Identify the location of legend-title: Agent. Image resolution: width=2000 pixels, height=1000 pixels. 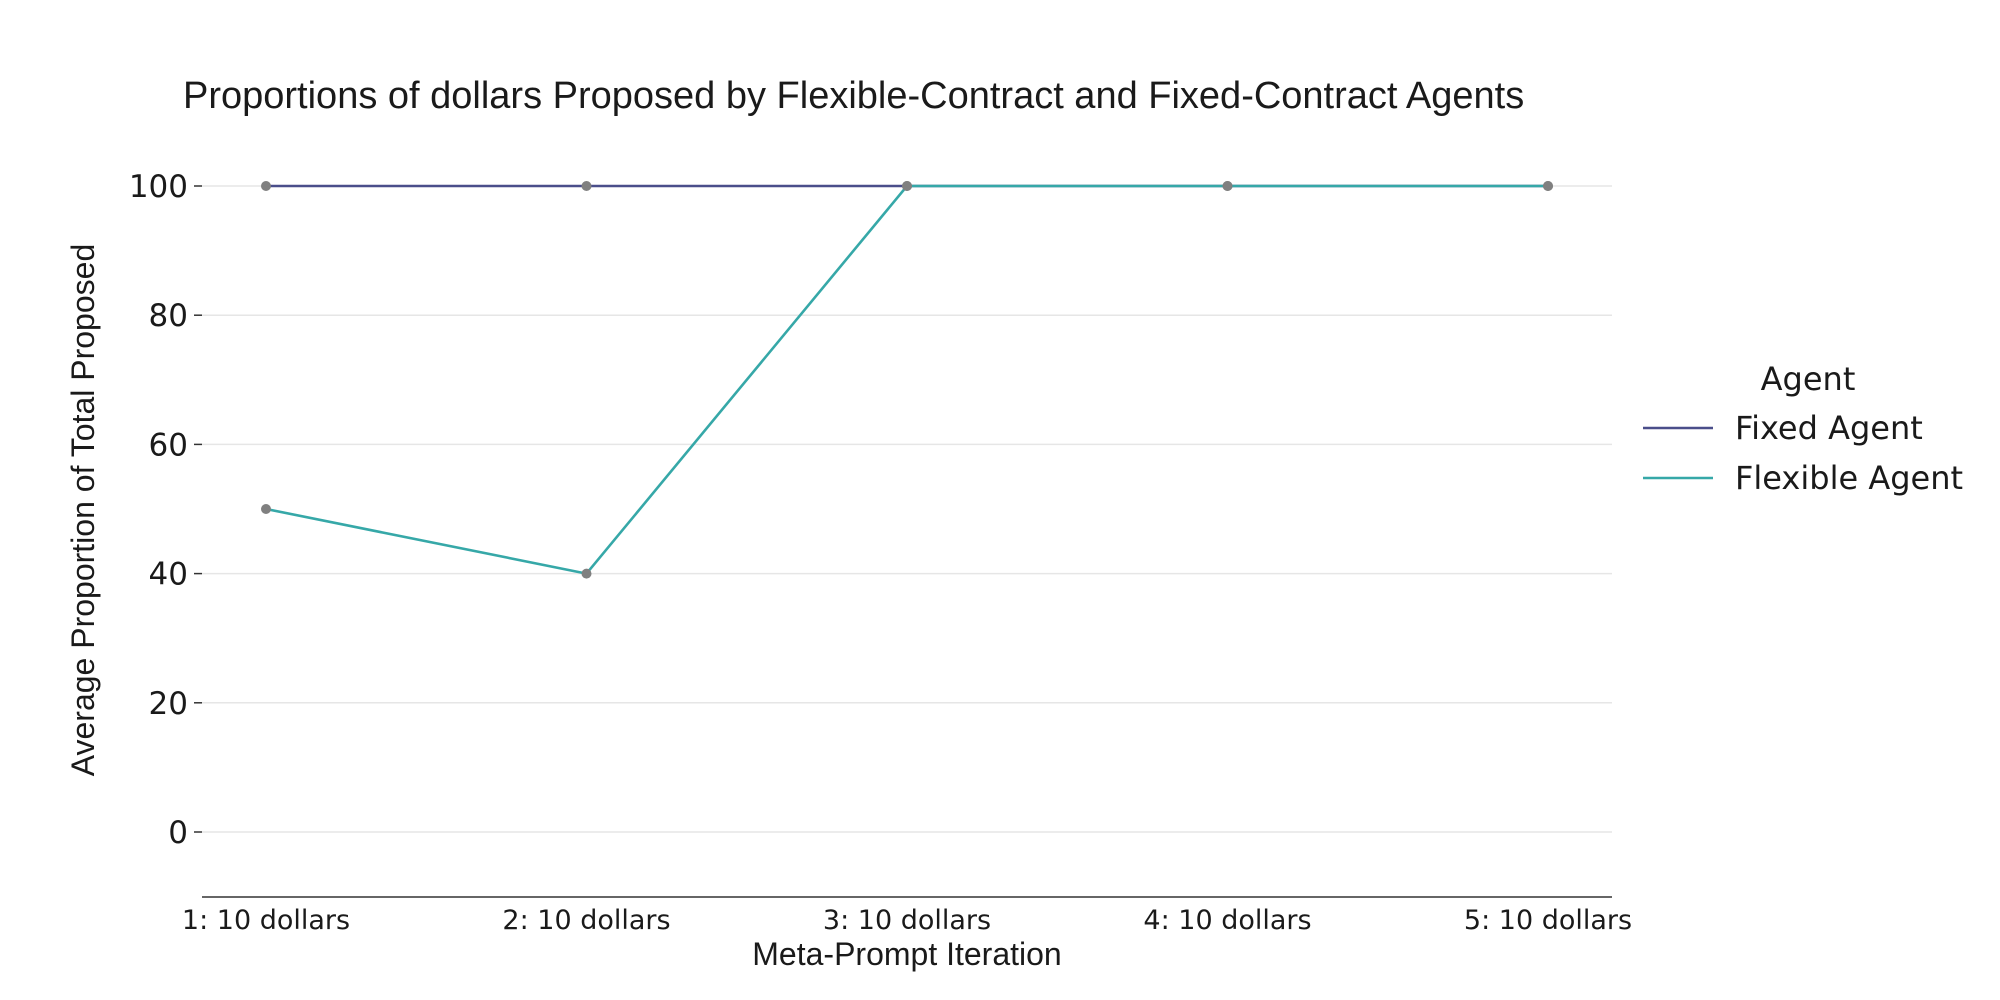
(1808, 379).